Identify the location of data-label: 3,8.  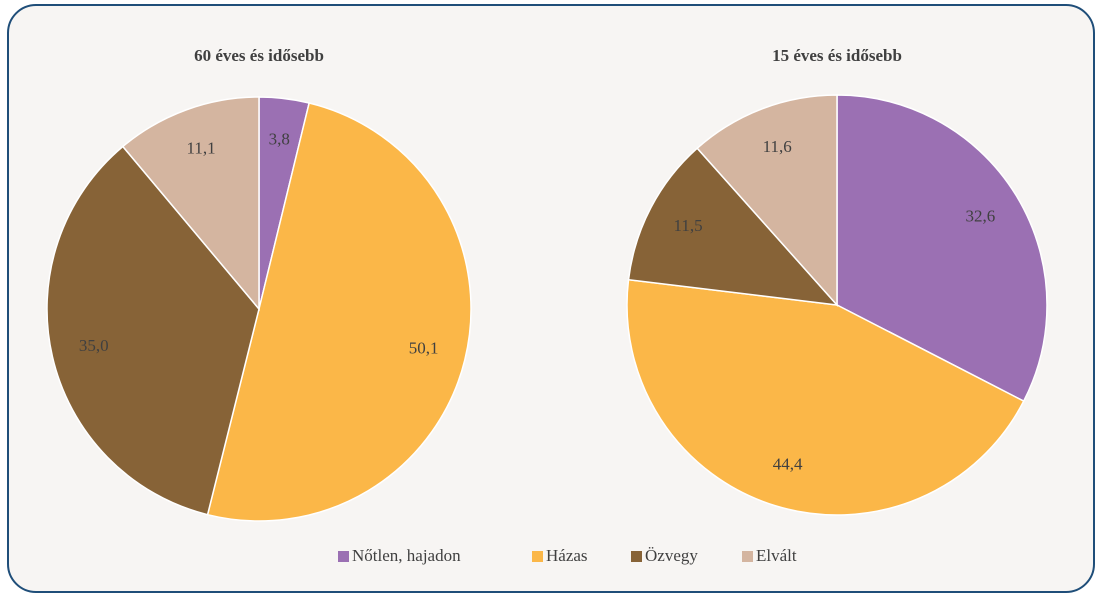
(279, 139).